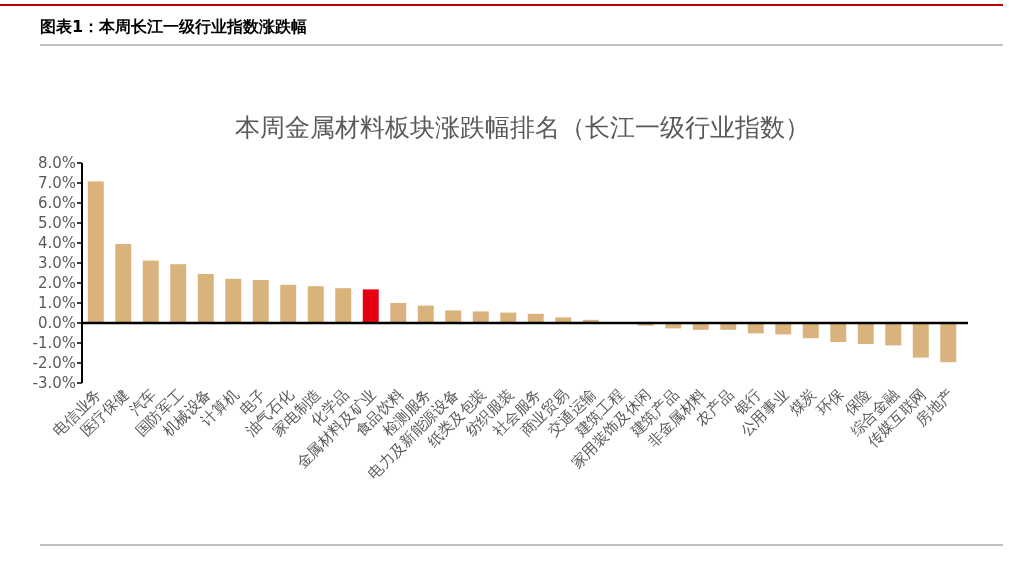  I want to click on y-tick-label: 2.0%, so click(56, 283).